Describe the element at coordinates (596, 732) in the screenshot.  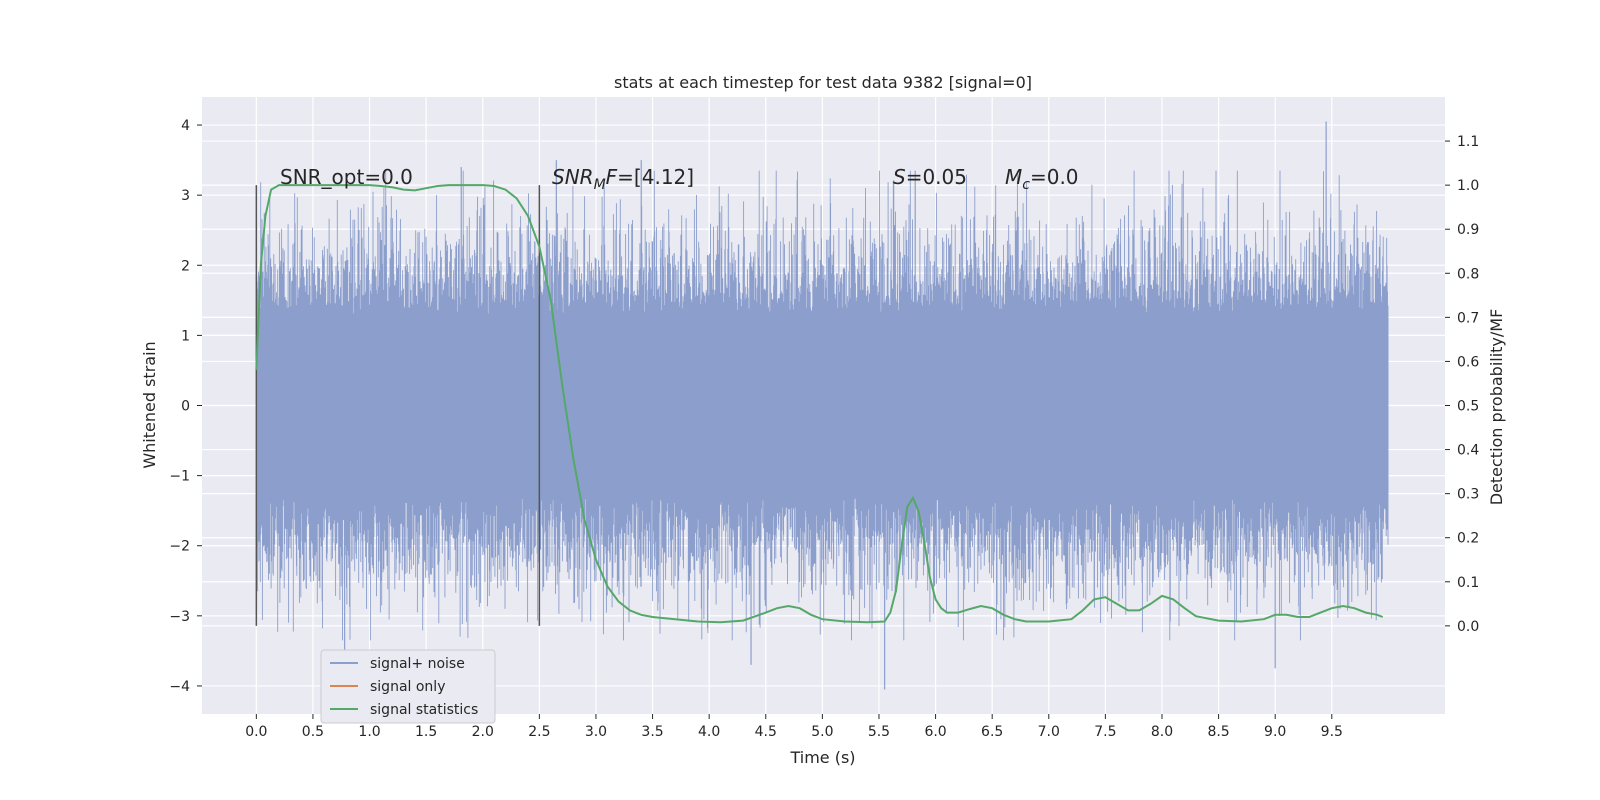
I see `x-tick-label-6: 3.0` at that location.